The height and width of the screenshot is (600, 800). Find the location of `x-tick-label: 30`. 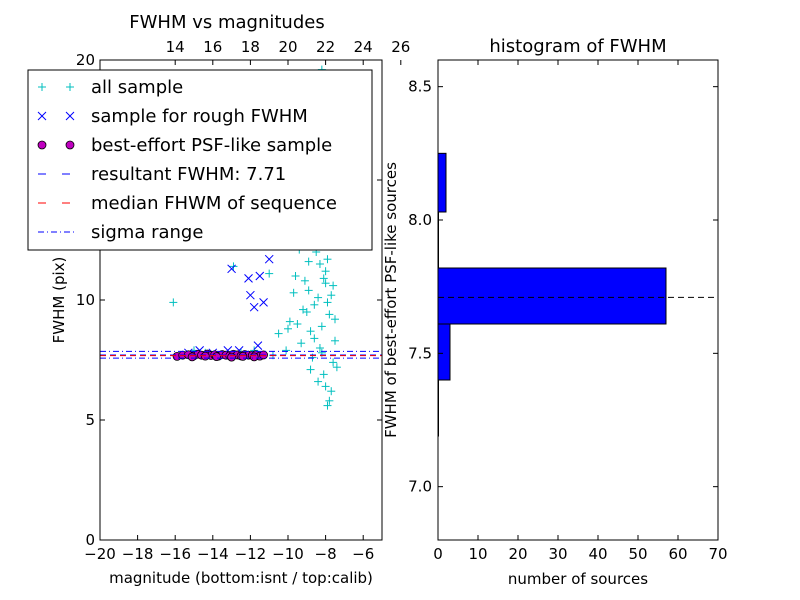

x-tick-label: 30 is located at coordinates (557, 554).